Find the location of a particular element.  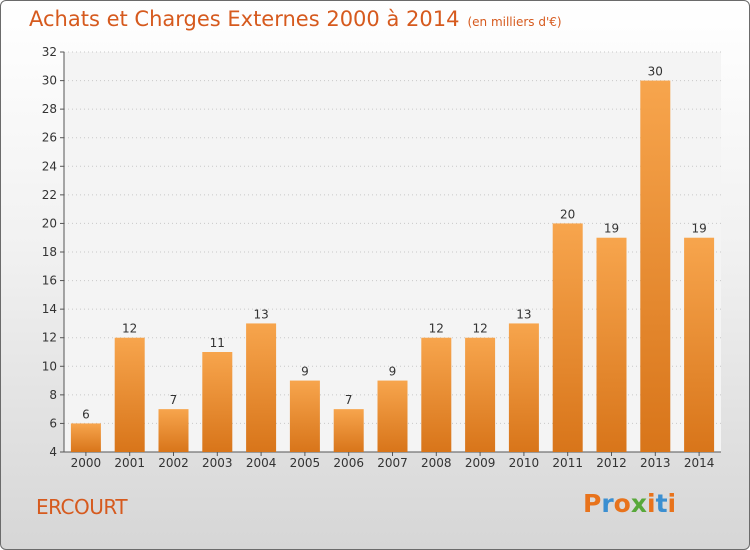

y-tick-label: 20 is located at coordinates (49, 223).